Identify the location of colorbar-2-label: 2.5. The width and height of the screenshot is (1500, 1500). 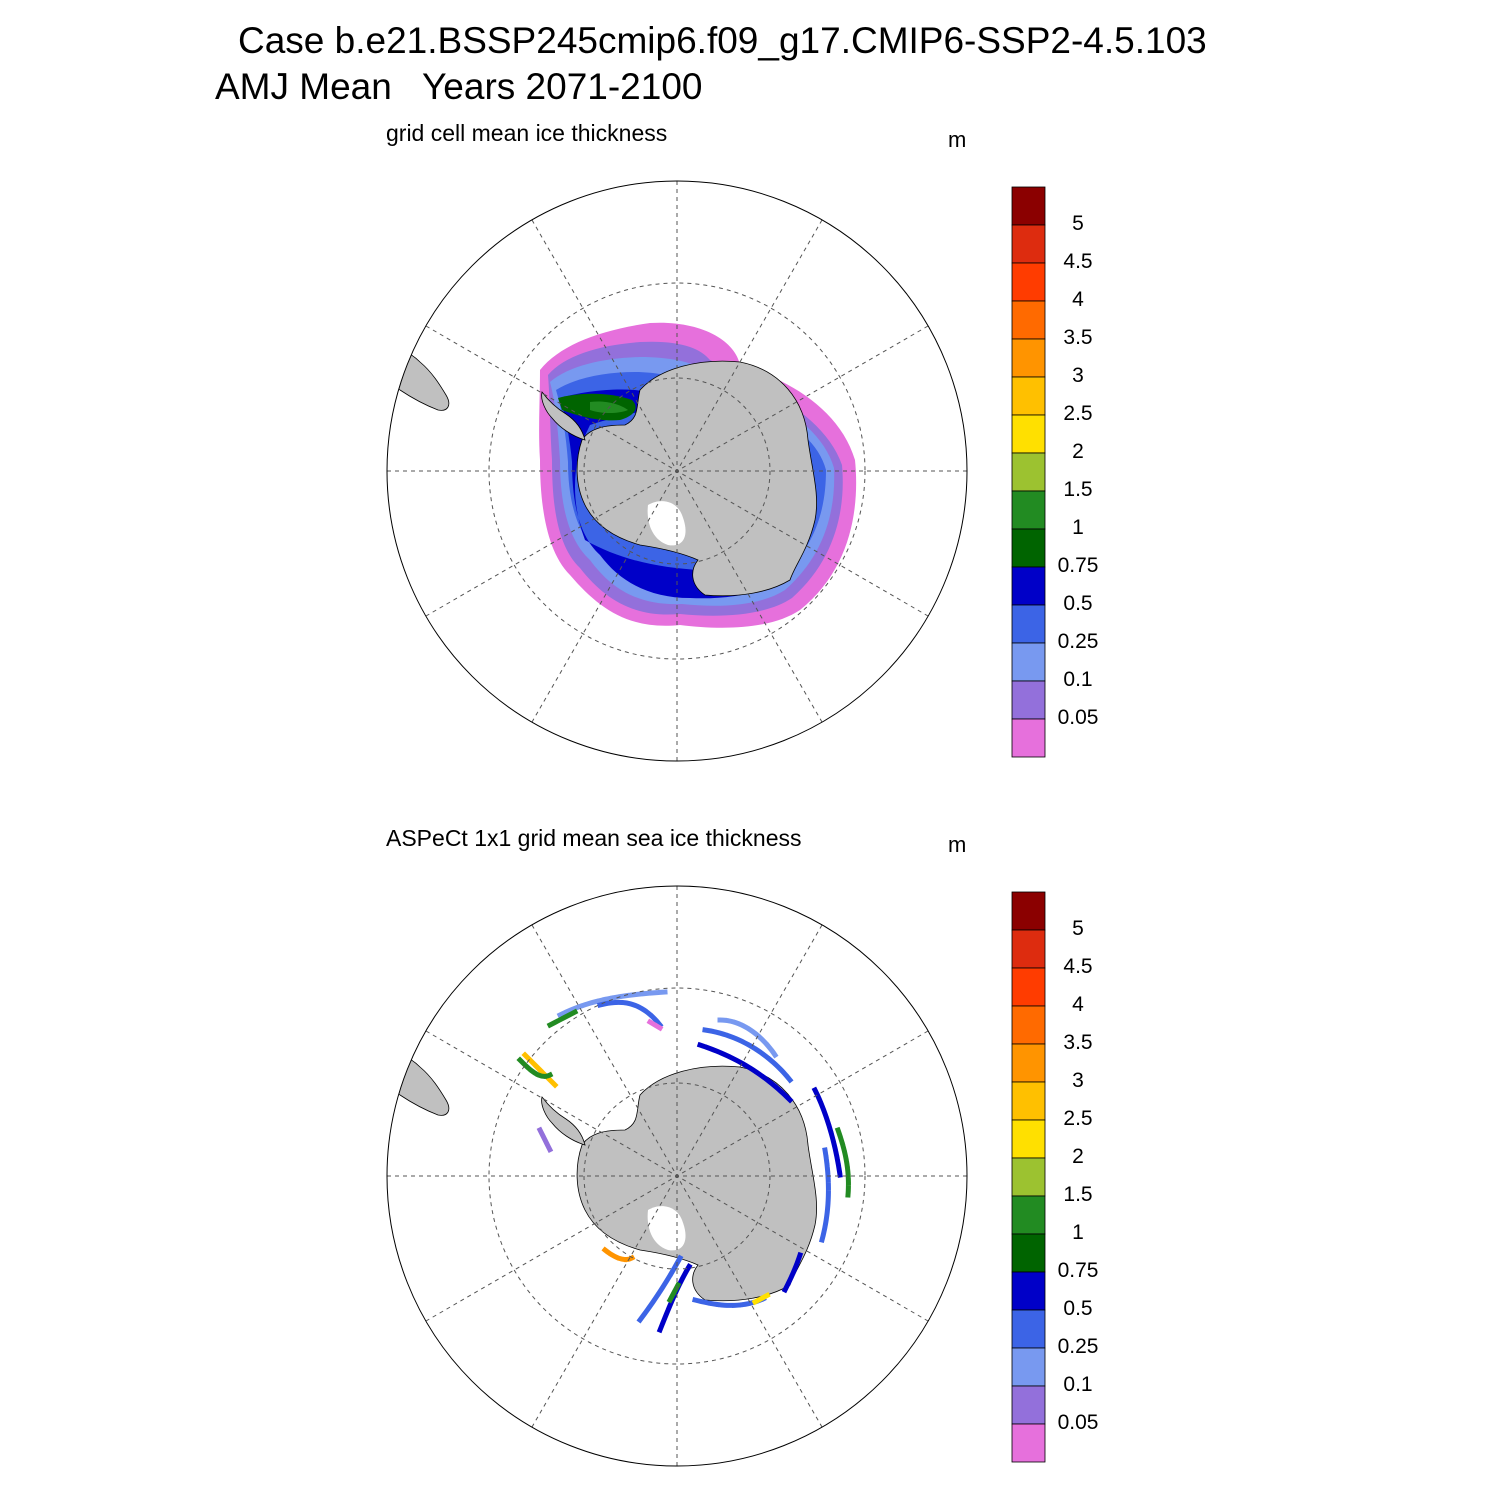
(1078, 1118).